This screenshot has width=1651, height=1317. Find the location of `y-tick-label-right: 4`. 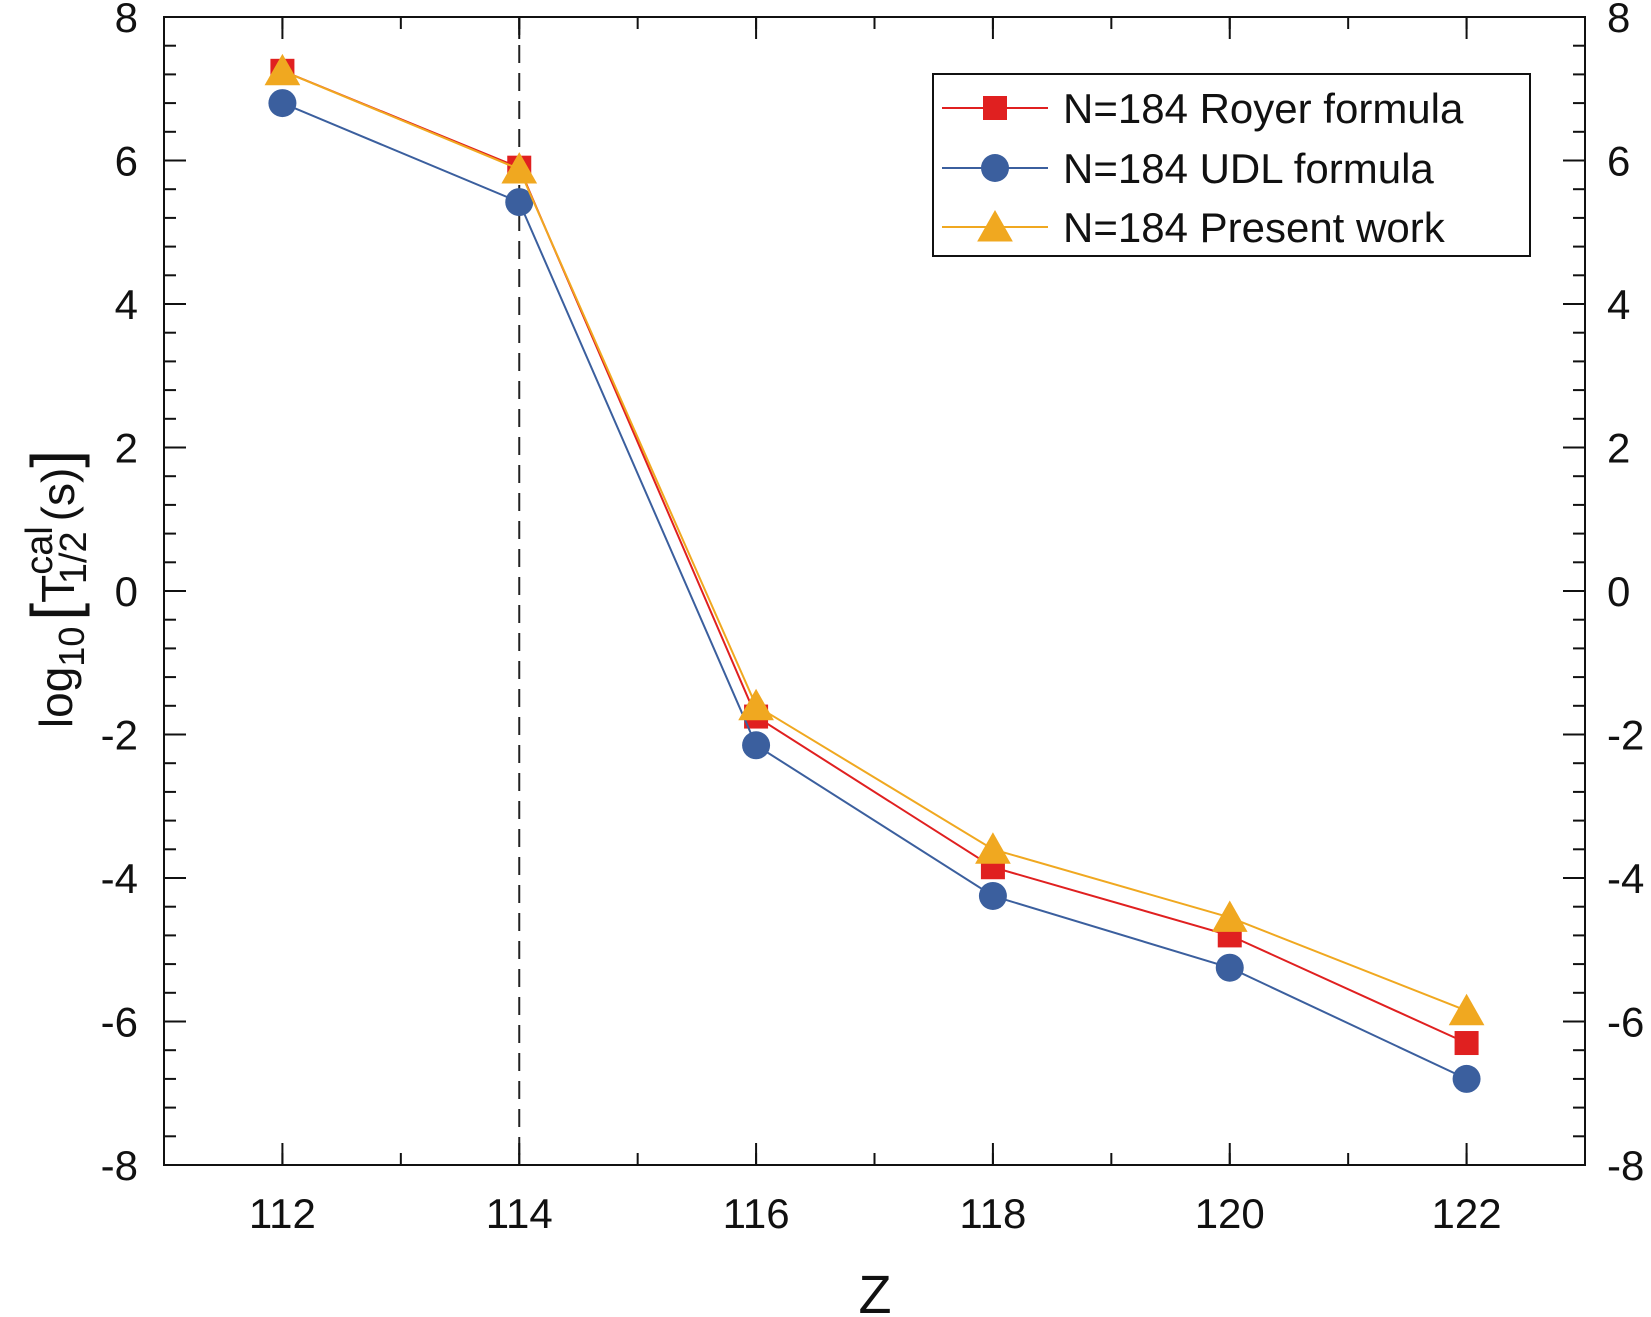

y-tick-label-right: 4 is located at coordinates (1618, 304).